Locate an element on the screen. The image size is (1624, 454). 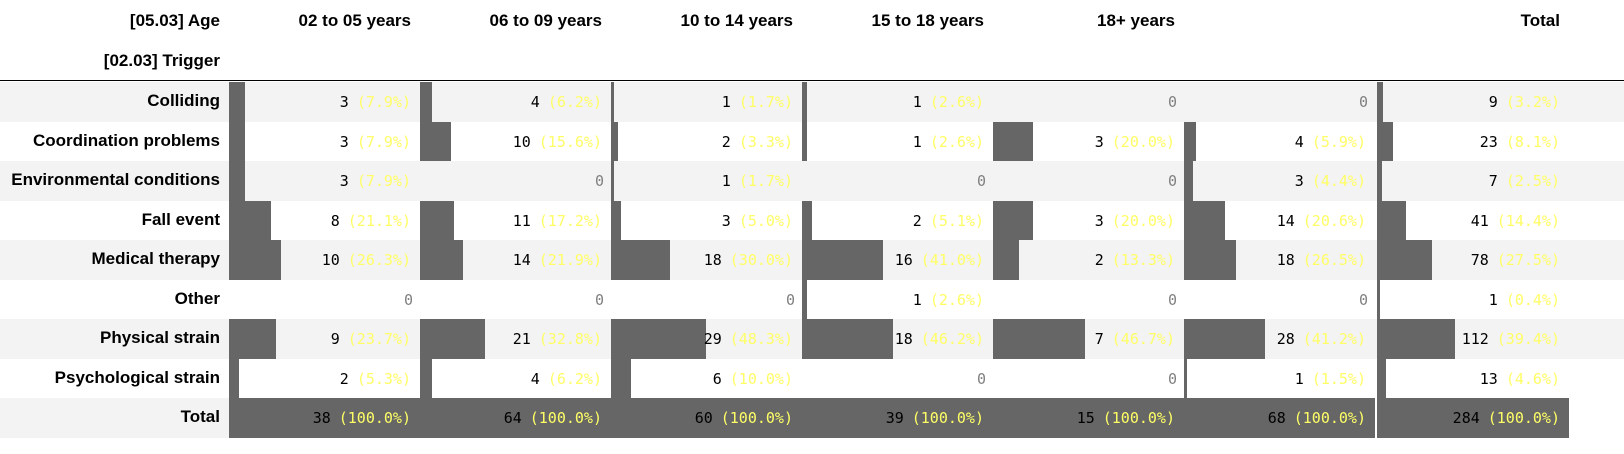
cell-percent: (17.2%) is located at coordinates (570, 220).